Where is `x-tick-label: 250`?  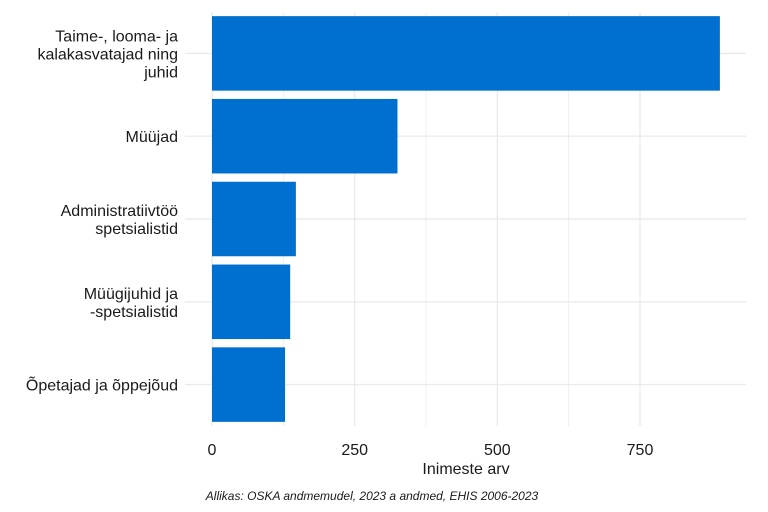
x-tick-label: 250 is located at coordinates (354, 450).